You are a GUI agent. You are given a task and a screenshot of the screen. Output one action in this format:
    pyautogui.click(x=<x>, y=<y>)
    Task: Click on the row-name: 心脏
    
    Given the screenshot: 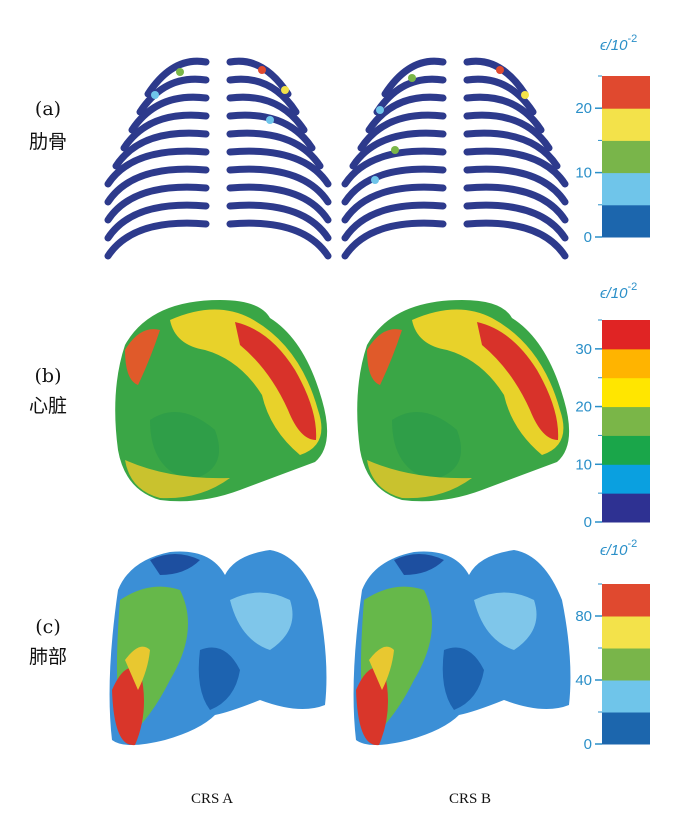 What is the action you would take?
    pyautogui.click(x=48, y=406)
    